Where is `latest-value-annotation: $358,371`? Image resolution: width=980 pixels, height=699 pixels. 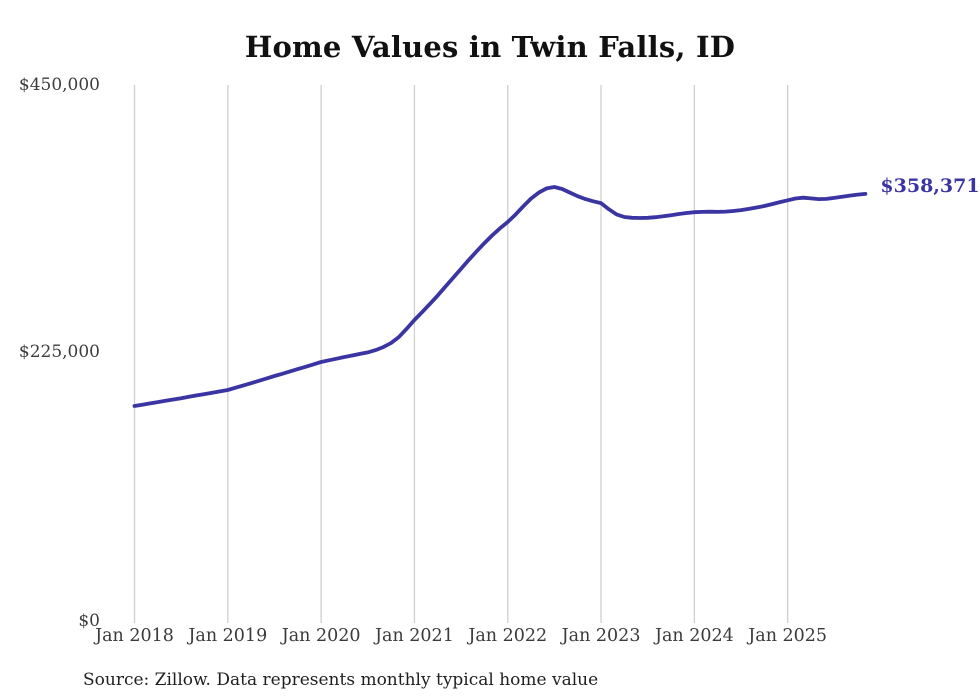 latest-value-annotation: $358,371 is located at coordinates (930, 185).